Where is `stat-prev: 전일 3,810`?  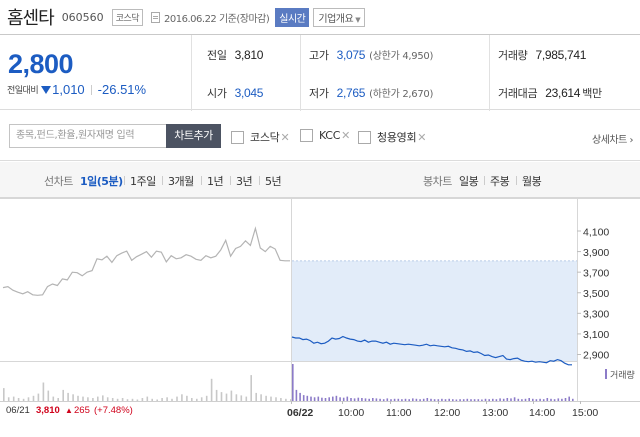
stat-prev: 전일 3,810 is located at coordinates (235, 55).